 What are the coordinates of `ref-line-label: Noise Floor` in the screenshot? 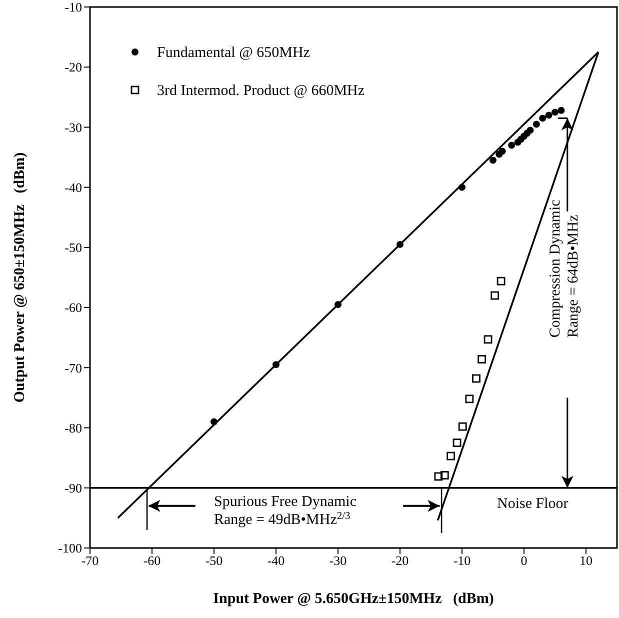 It's located at (532, 504).